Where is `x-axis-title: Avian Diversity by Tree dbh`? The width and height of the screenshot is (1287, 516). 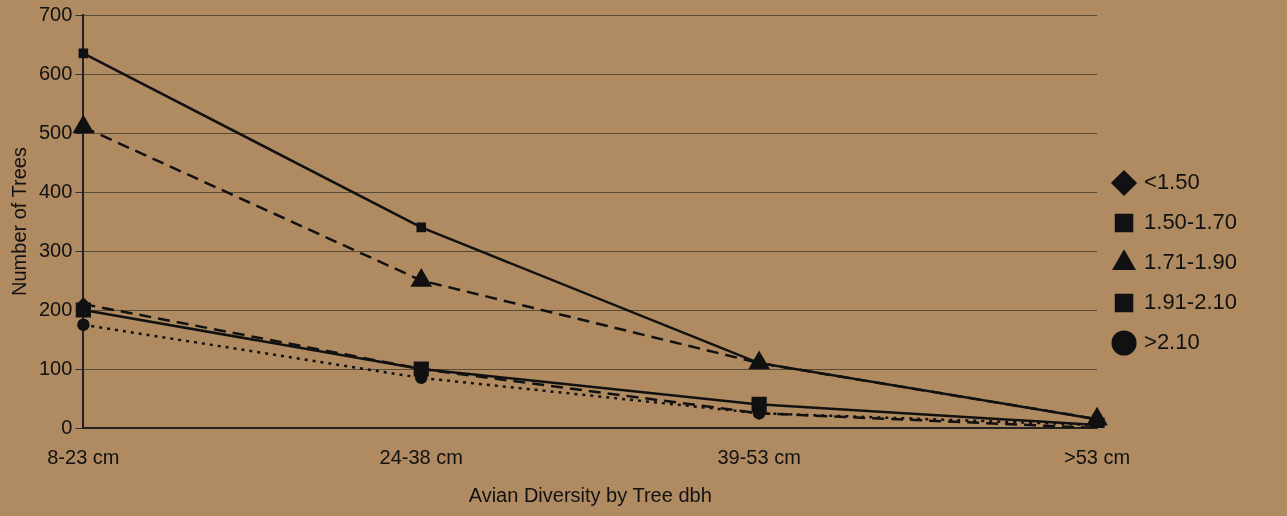 x-axis-title: Avian Diversity by Tree dbh is located at coordinates (590, 494).